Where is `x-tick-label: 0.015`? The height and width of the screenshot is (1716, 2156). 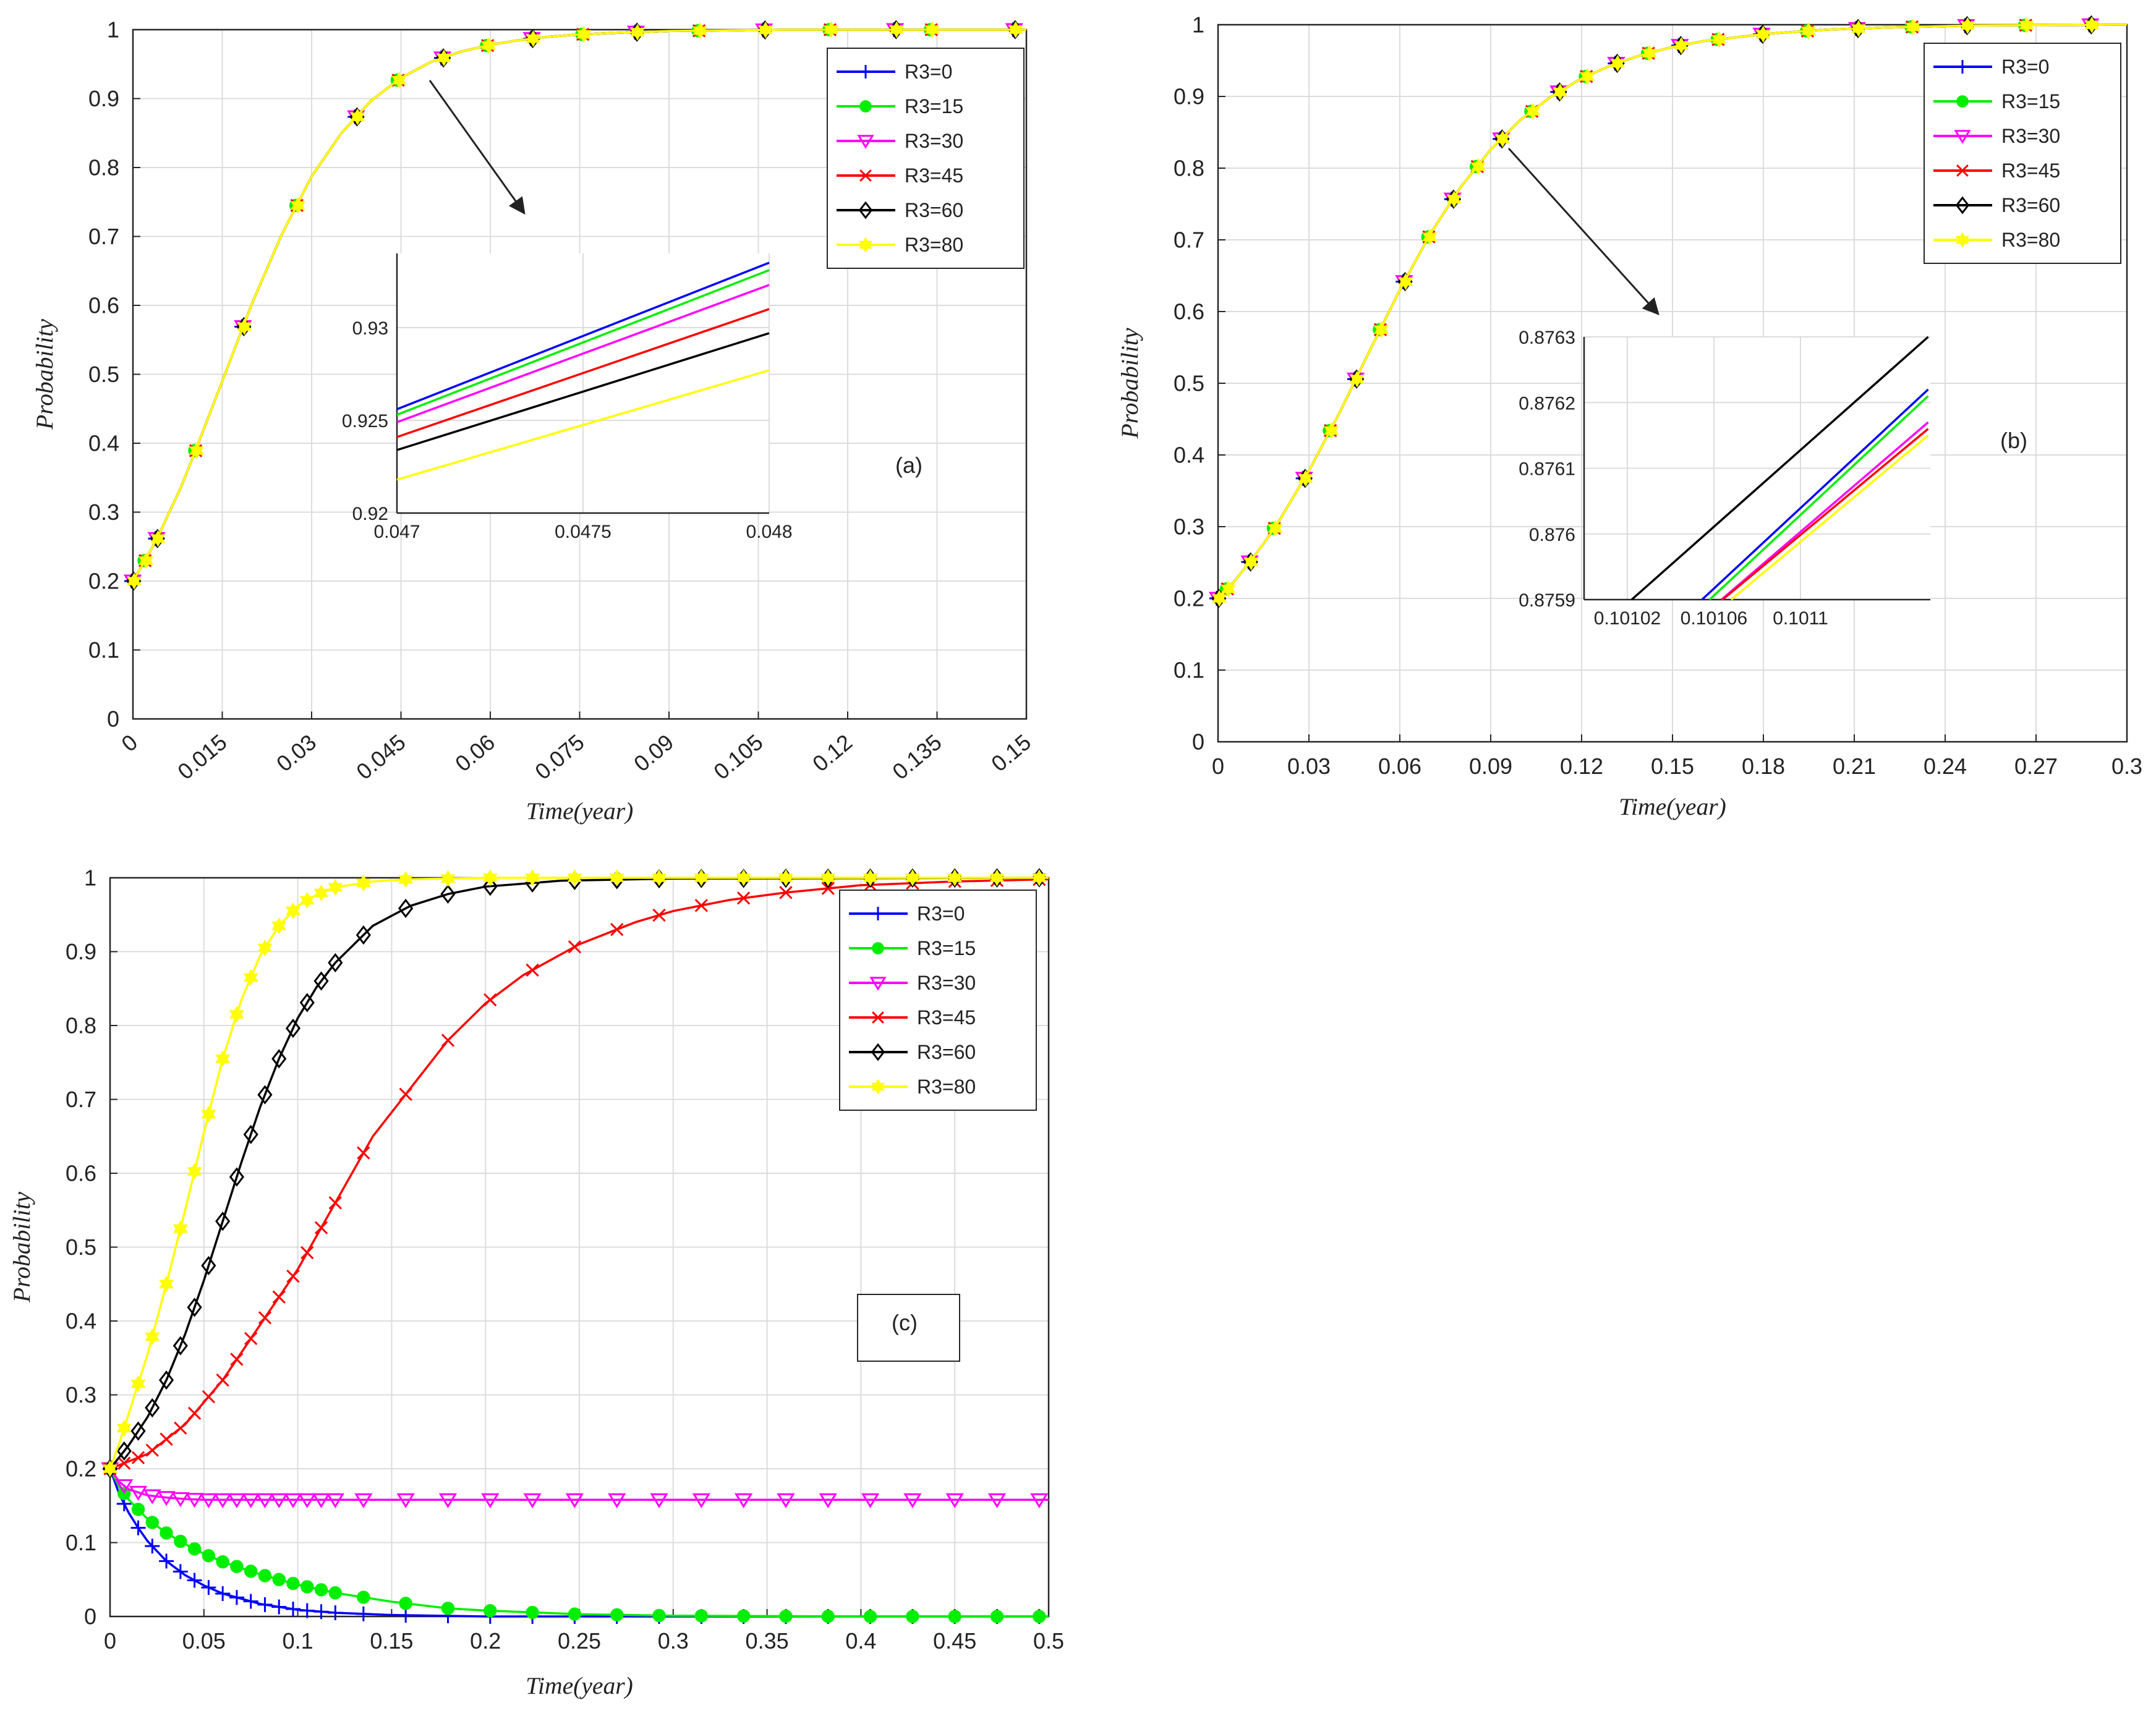 x-tick-label: 0.015 is located at coordinates (202, 756).